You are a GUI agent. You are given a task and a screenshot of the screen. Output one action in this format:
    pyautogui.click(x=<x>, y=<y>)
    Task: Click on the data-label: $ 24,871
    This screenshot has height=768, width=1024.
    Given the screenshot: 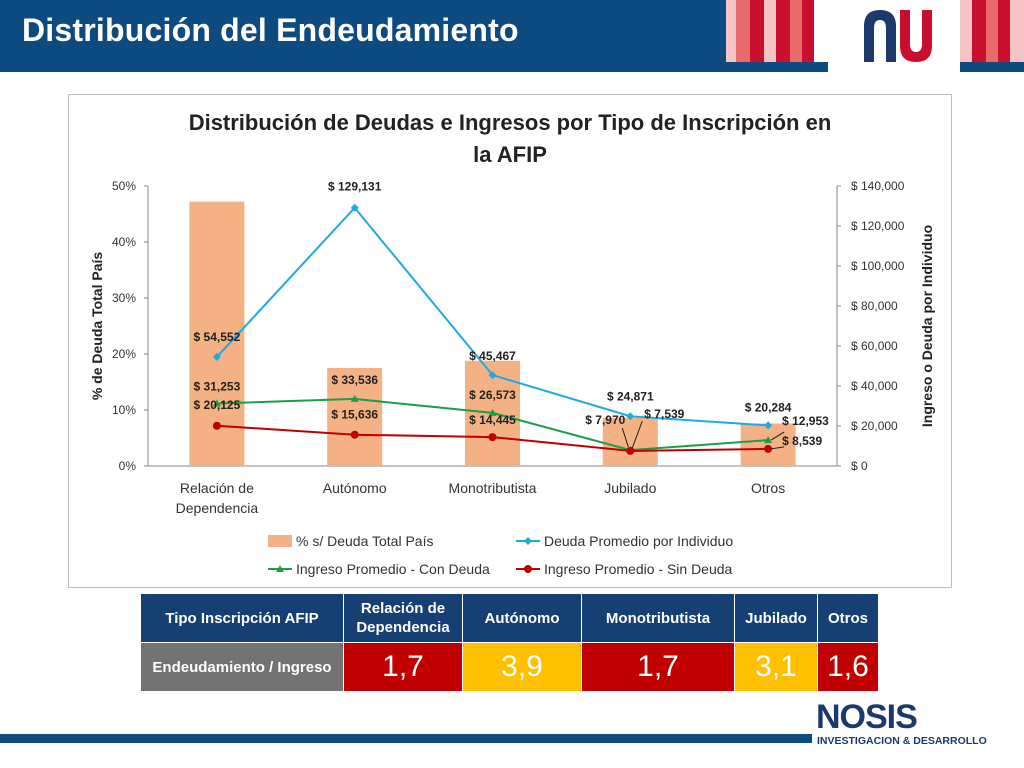 What is the action you would take?
    pyautogui.click(x=630, y=396)
    